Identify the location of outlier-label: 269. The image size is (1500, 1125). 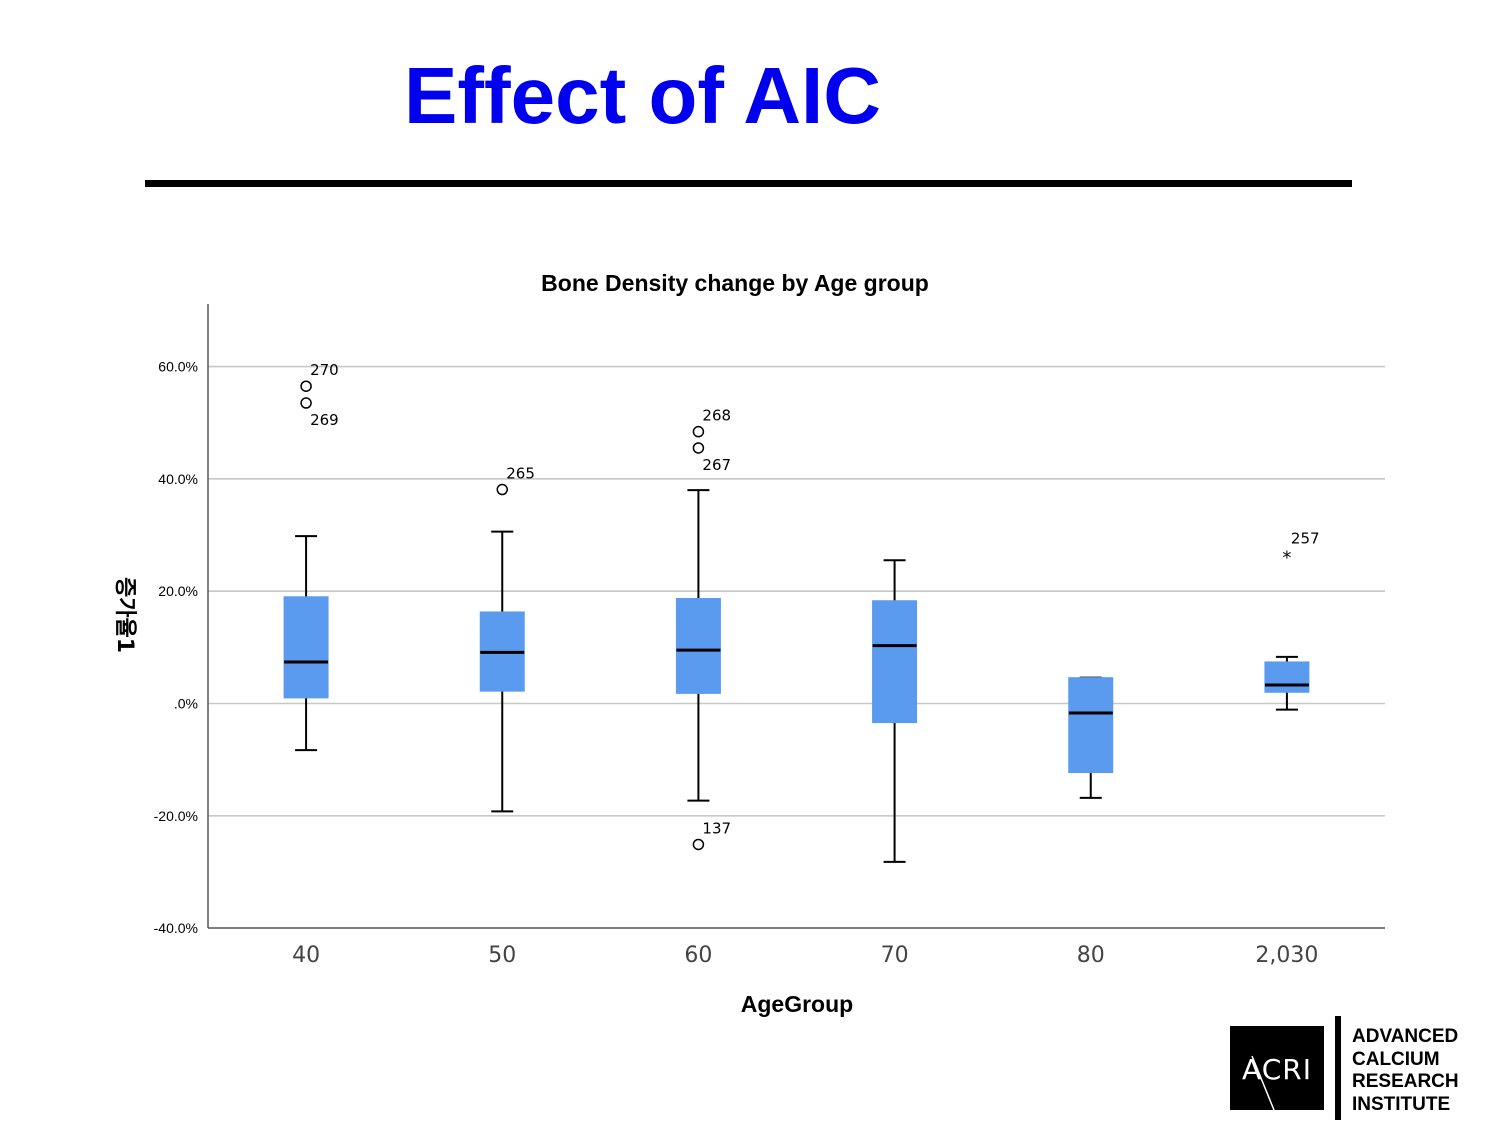
(324, 420).